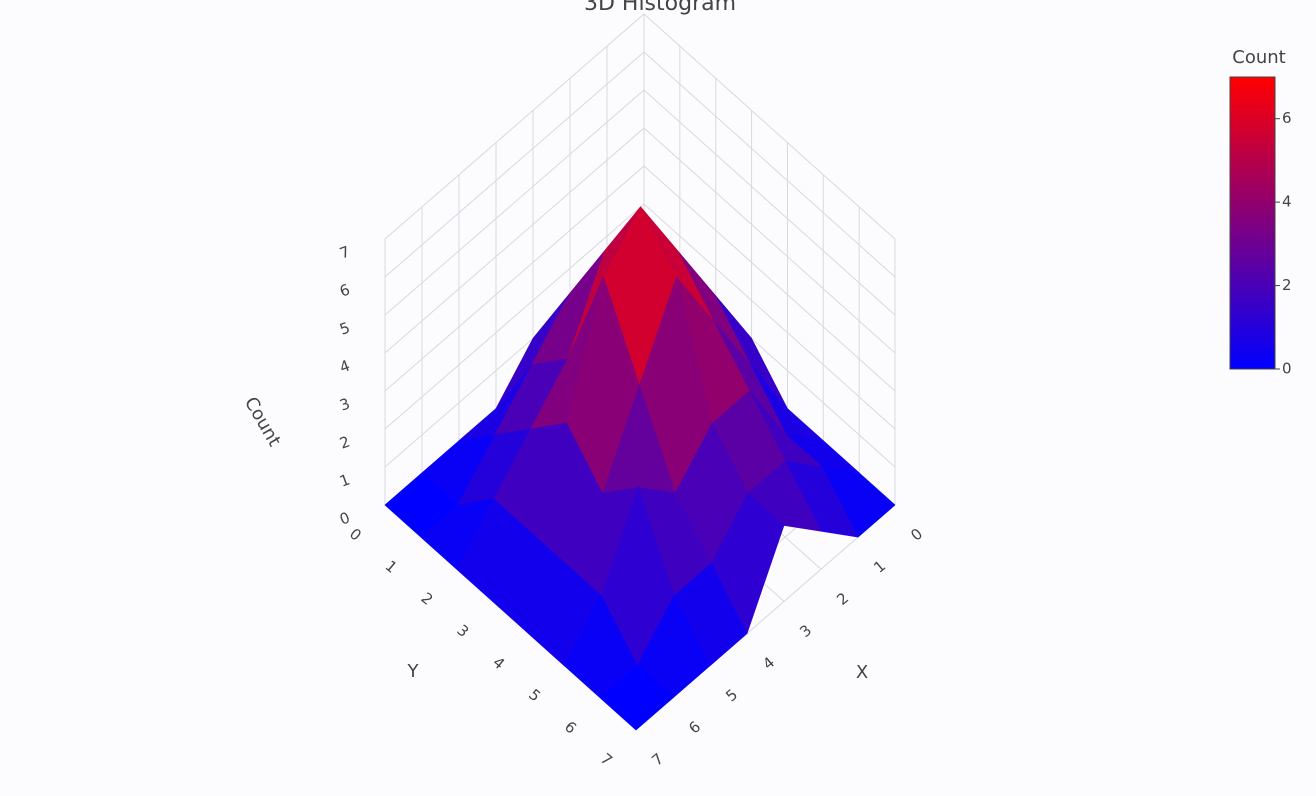  Describe the element at coordinates (660, 8) in the screenshot. I see `chart-title: 3D Histogram` at that location.